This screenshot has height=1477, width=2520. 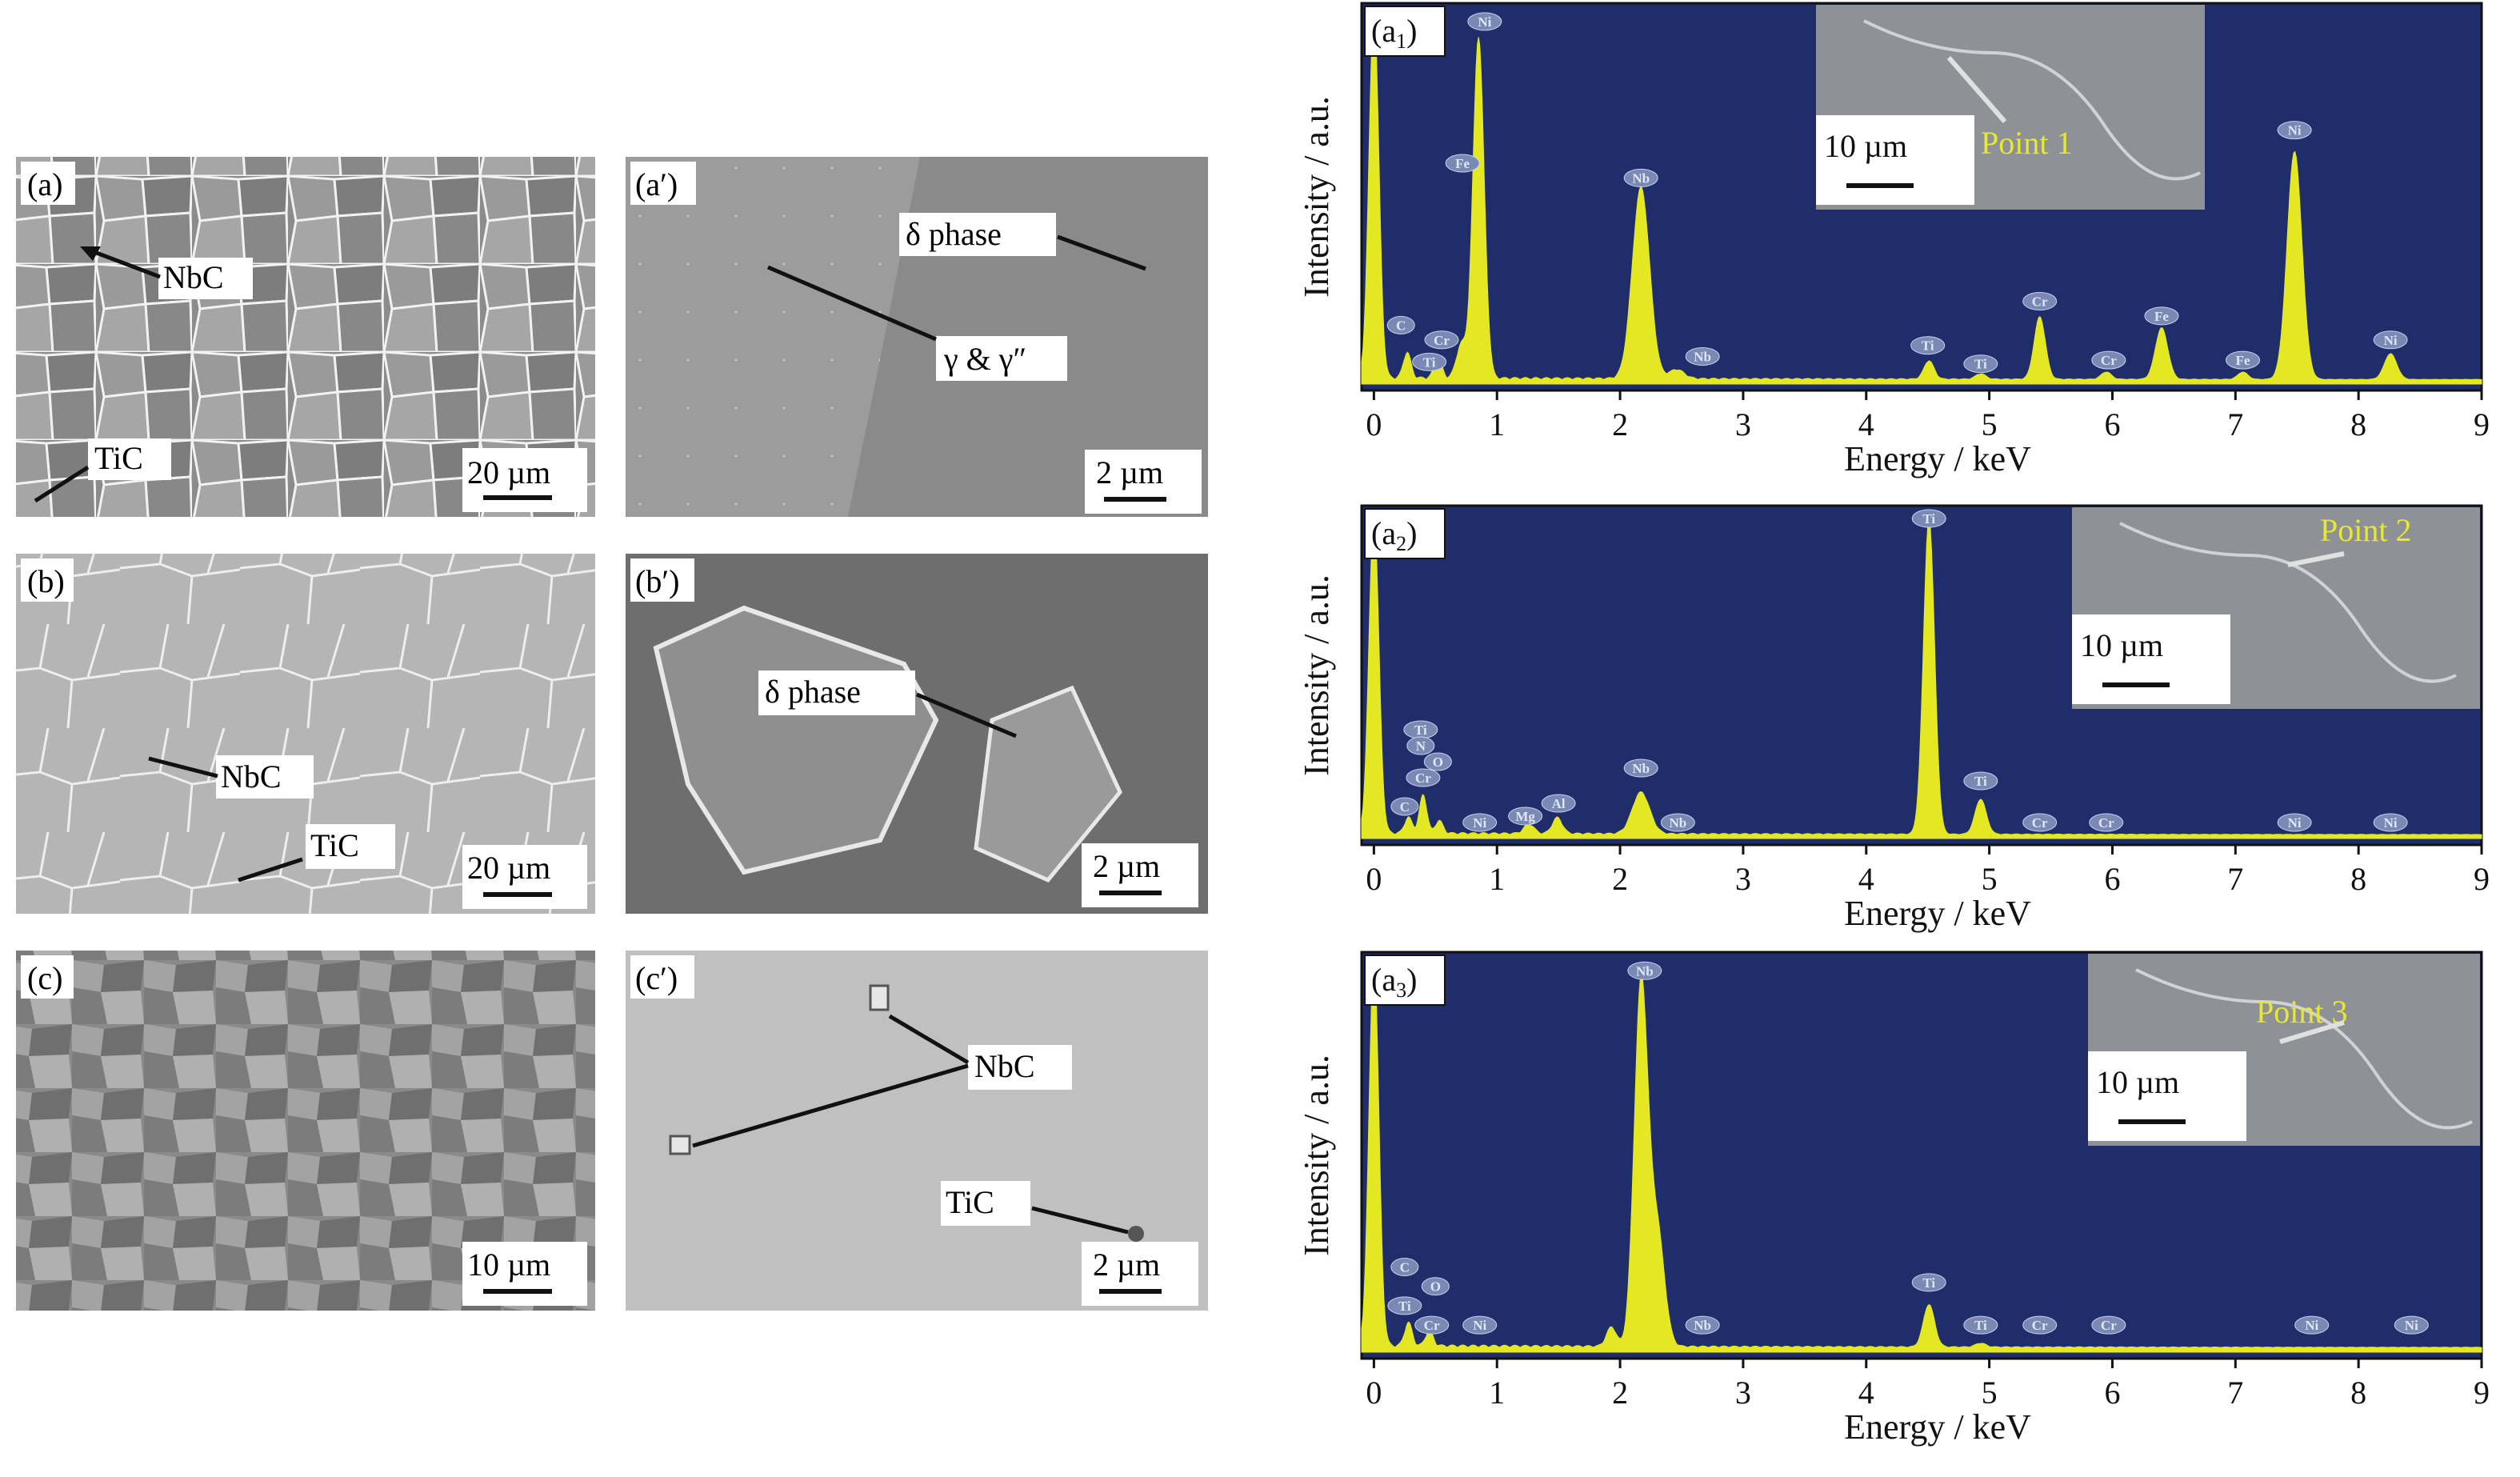 I want to click on annotation-delta-phase: δ phase, so click(x=813, y=692).